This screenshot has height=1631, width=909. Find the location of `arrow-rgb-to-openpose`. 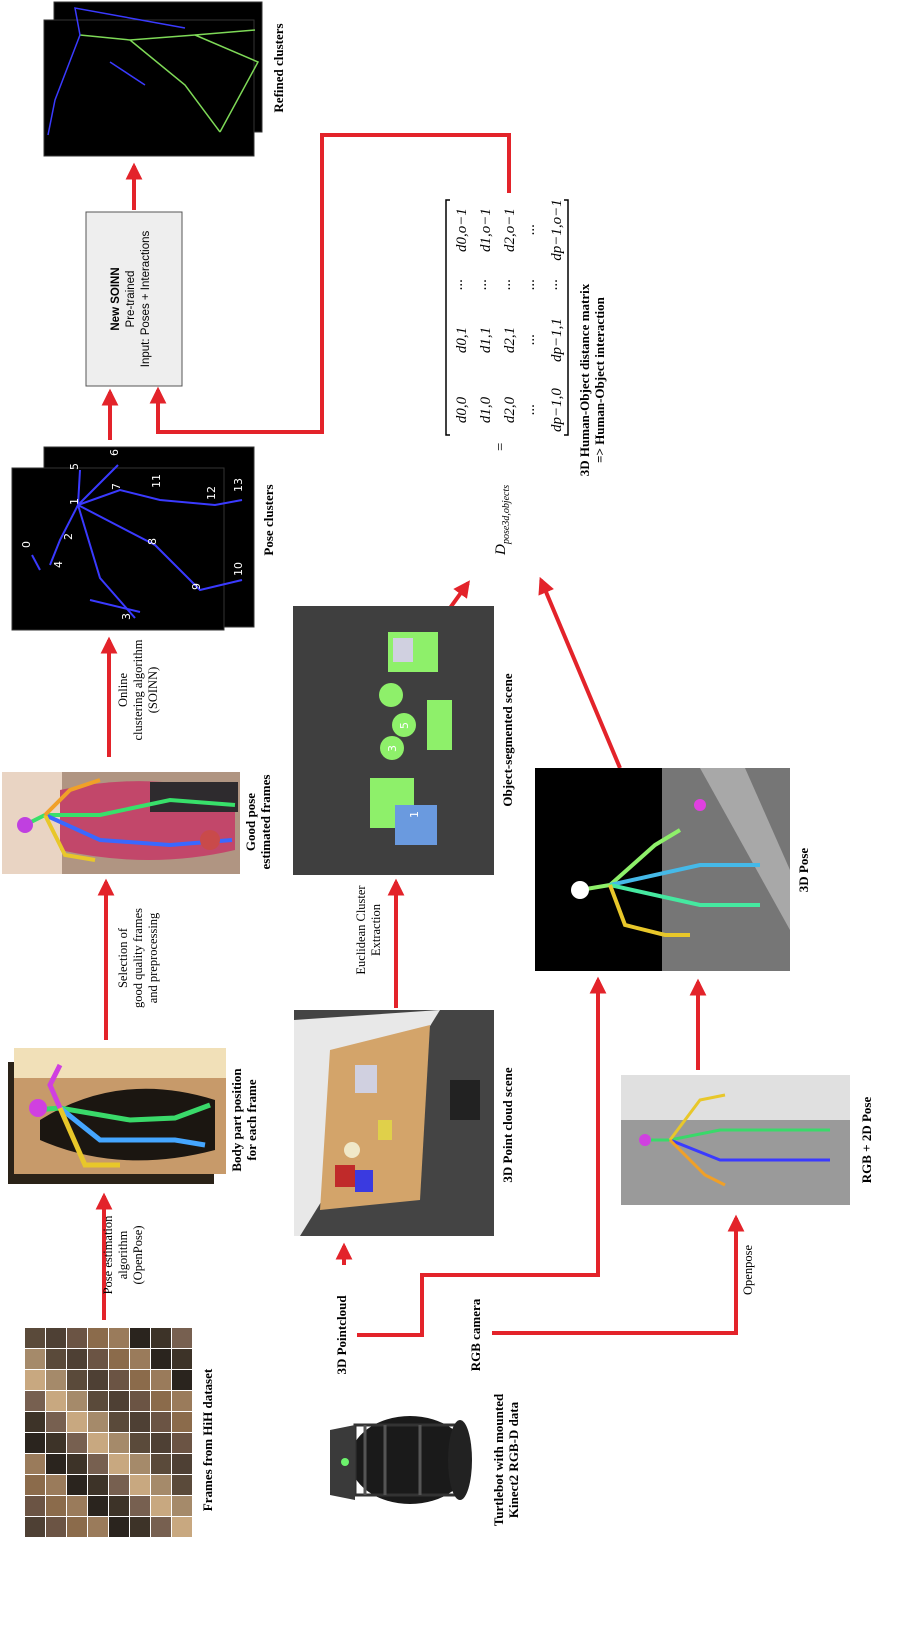

arrow-rgb-to-openpose is located at coordinates (618, 1274).